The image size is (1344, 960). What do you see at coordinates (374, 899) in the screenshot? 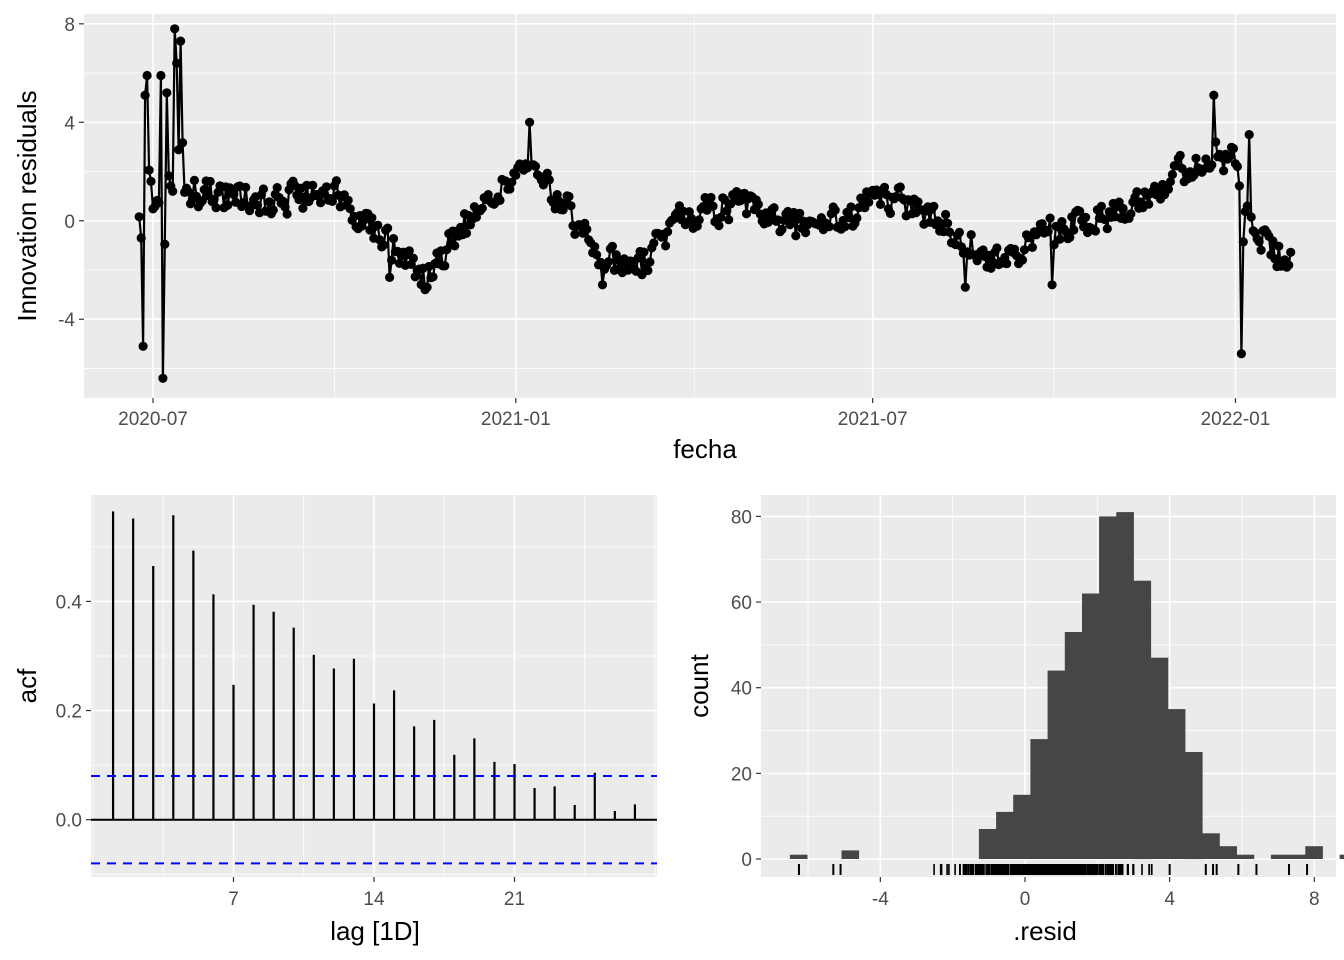
I see `acf-x-tick-label: 14` at bounding box center [374, 899].